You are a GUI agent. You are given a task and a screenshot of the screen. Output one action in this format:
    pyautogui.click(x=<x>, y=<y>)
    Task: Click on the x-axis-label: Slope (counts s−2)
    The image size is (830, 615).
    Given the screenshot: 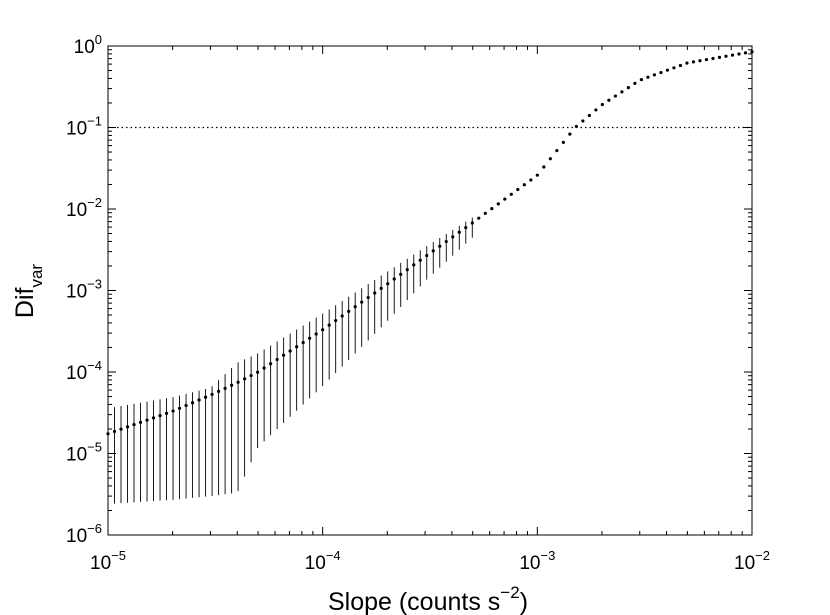 What is the action you would take?
    pyautogui.click(x=428, y=599)
    